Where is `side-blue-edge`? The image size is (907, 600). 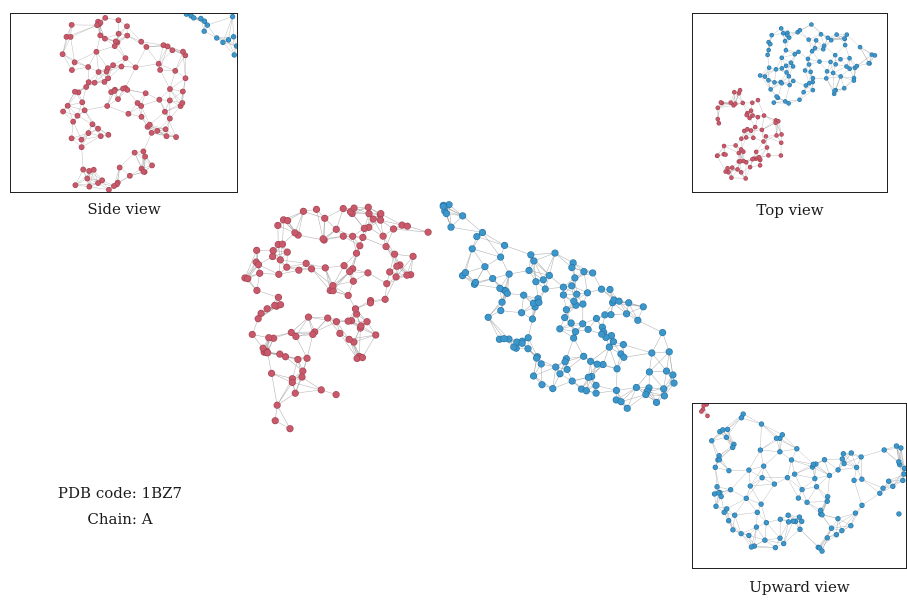 side-blue-edge is located at coordinates (227, 29).